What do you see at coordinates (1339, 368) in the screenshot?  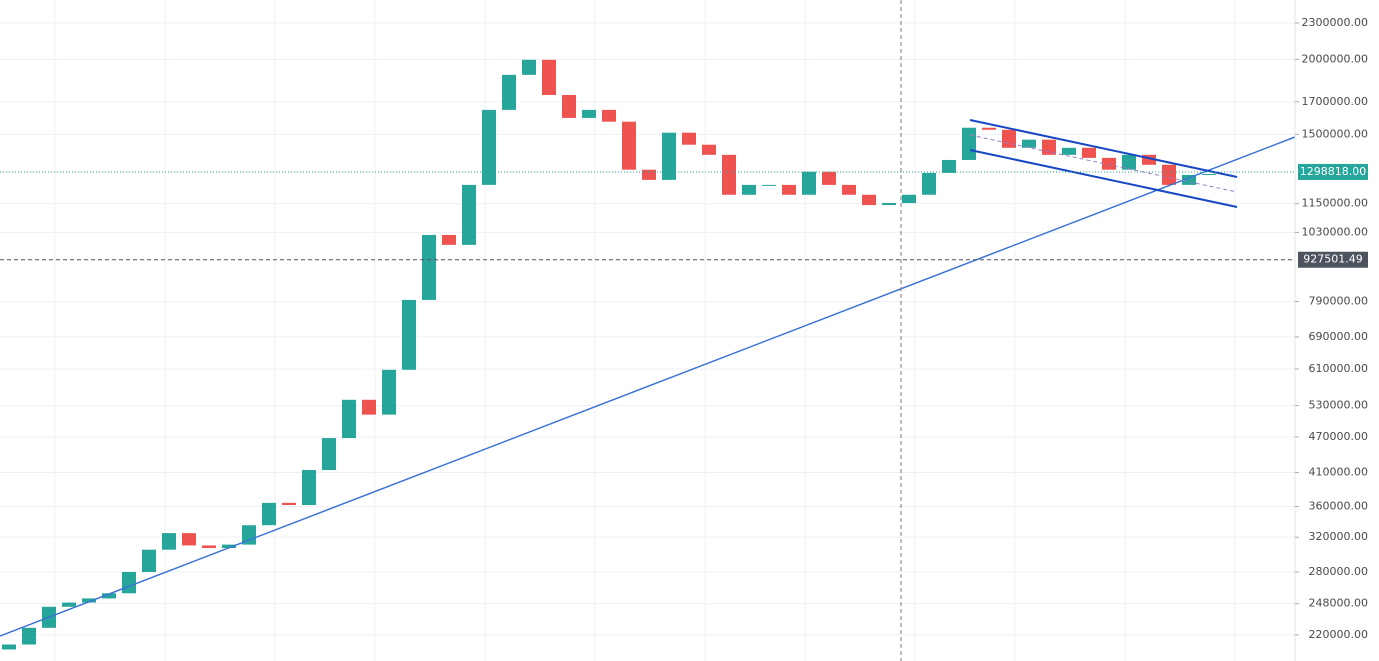 I see `y-tick-label: 610000.00` at bounding box center [1339, 368].